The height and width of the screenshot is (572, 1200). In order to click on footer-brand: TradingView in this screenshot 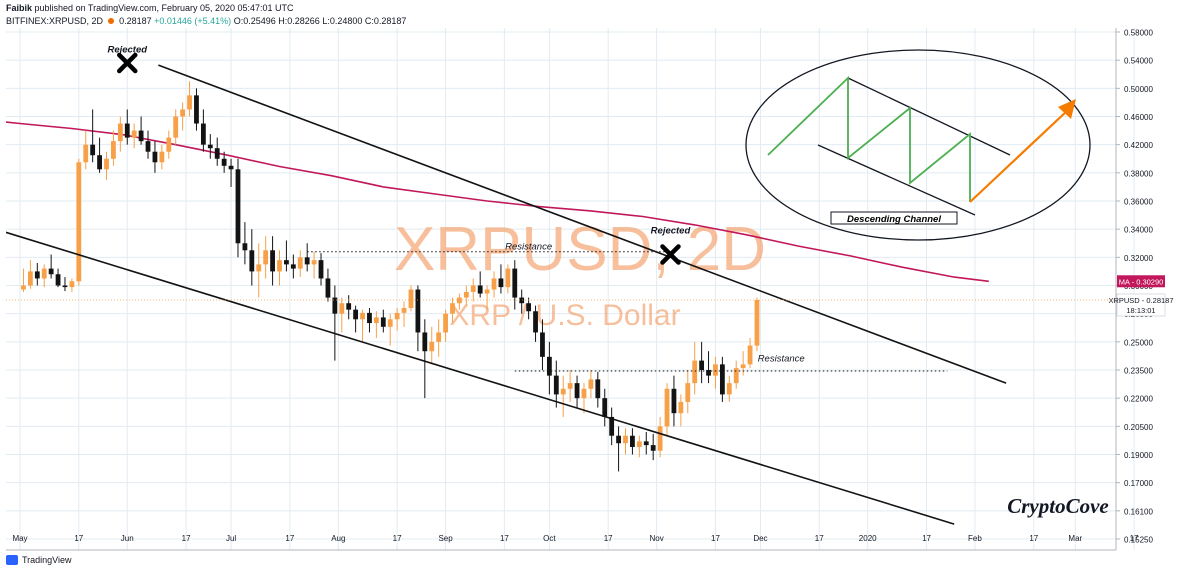, I will do `click(47, 560)`.